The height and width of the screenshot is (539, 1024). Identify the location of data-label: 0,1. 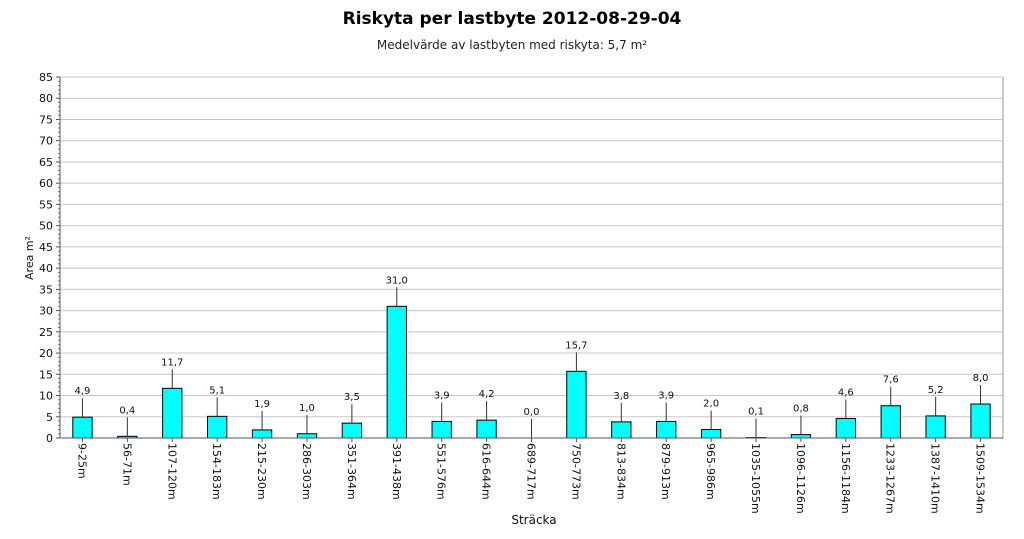
(756, 412).